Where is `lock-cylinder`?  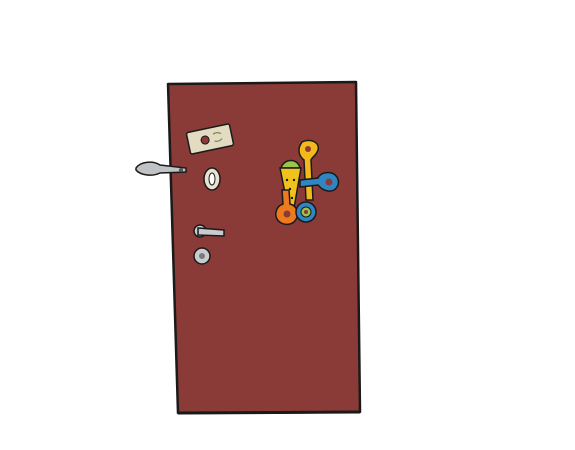
lock-cylinder is located at coordinates (202, 256).